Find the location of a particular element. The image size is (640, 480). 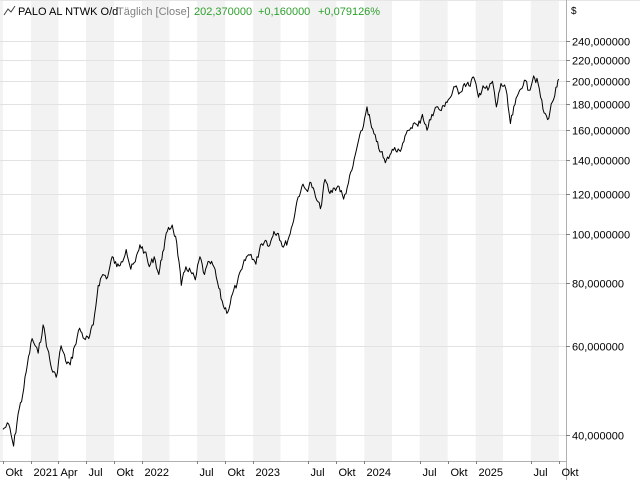

x-tick-label: 2022 is located at coordinates (157, 473).